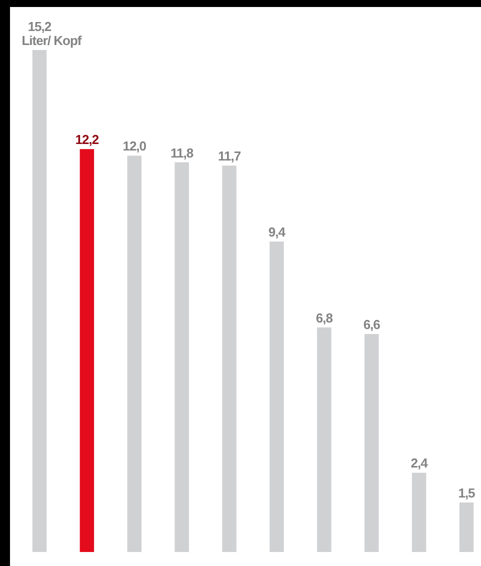 Image resolution: width=481 pixels, height=566 pixels. What do you see at coordinates (52, 33) in the screenshot?
I see `data-label: 15,2 Liter/ Kopf` at bounding box center [52, 33].